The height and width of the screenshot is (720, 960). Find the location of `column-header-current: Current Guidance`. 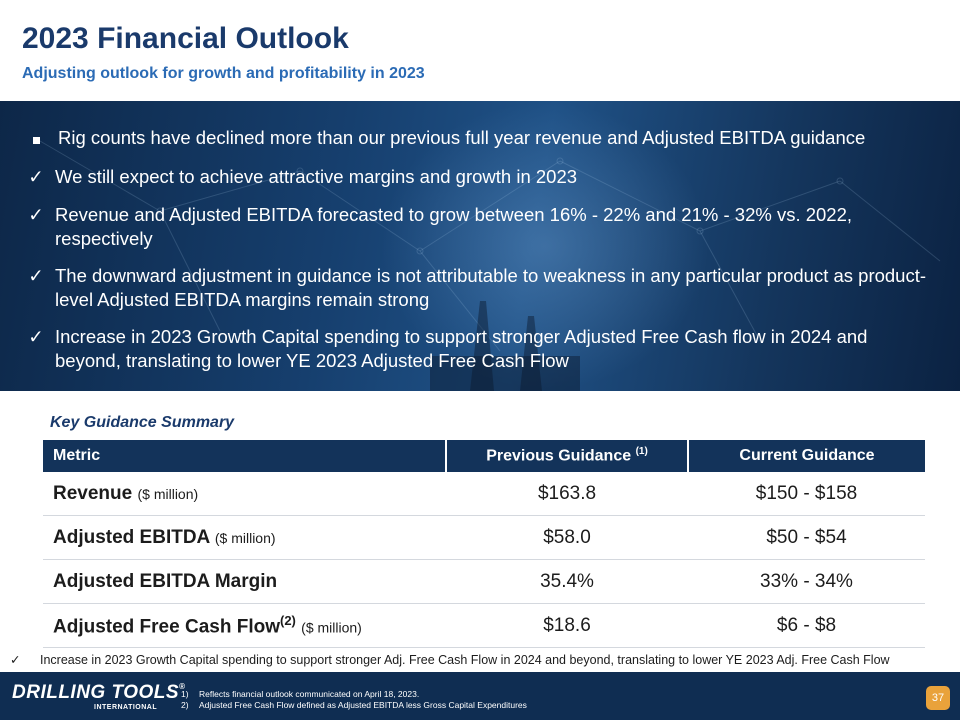

column-header-current: Current Guidance is located at coordinates (806, 456).